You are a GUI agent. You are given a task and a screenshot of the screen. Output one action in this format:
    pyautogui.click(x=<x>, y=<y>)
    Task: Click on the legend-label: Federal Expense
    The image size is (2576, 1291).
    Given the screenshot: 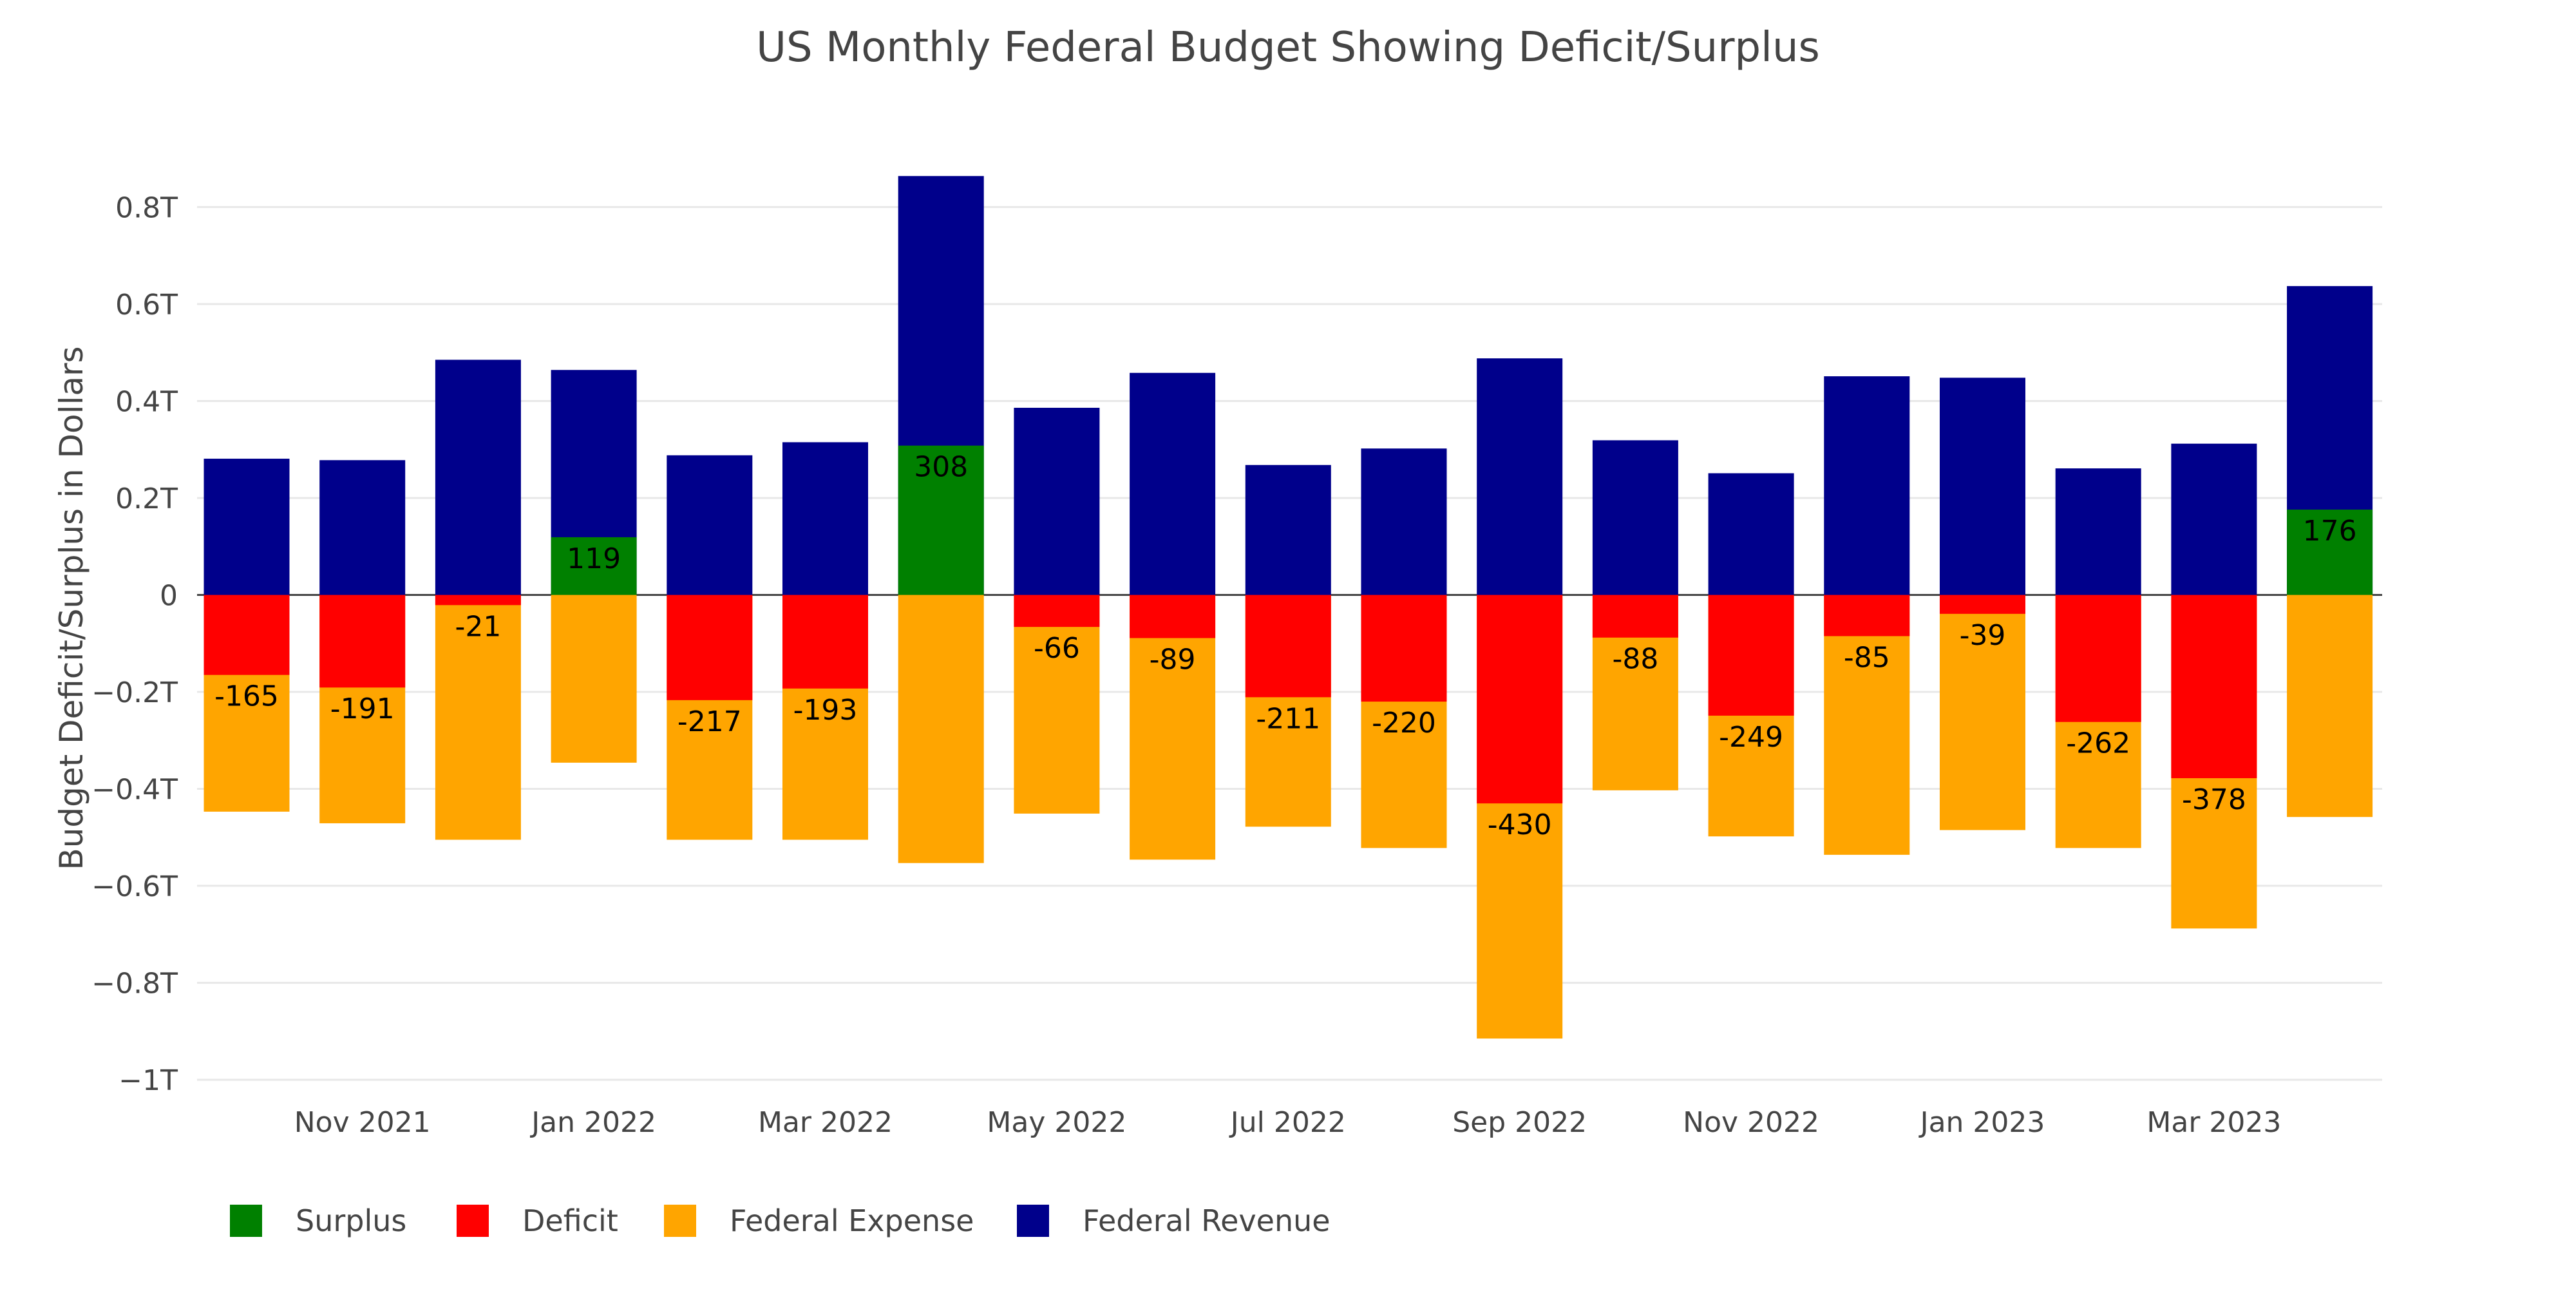 What is the action you would take?
    pyautogui.click(x=852, y=1220)
    